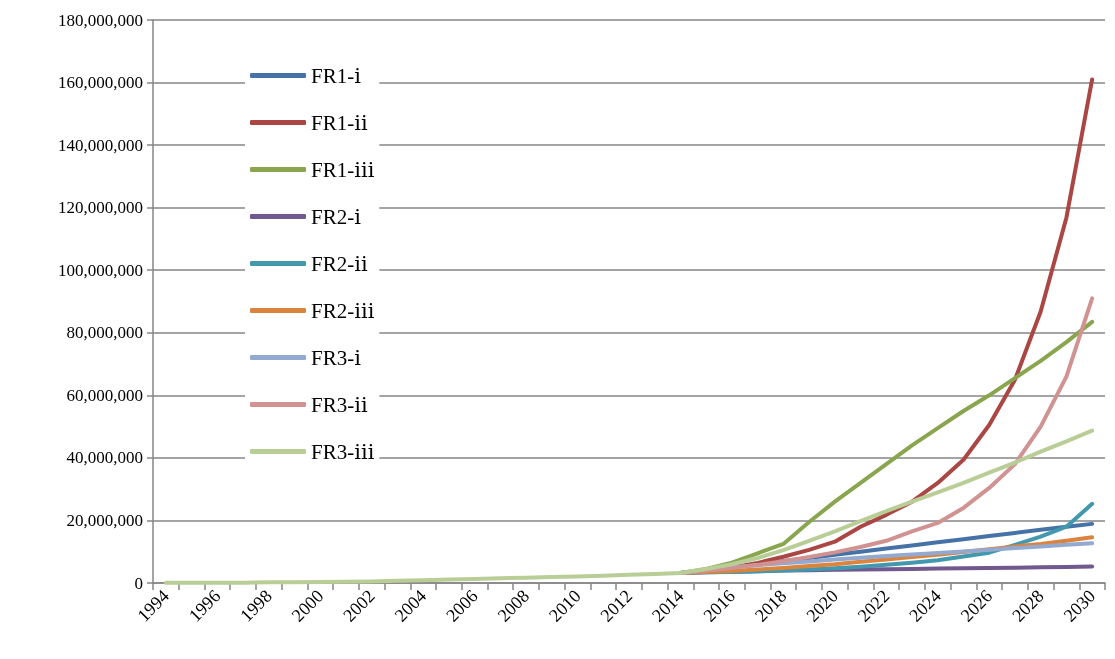 This screenshot has height=659, width=1115. I want to click on y-tick-label: 60,000,000, so click(104, 395).